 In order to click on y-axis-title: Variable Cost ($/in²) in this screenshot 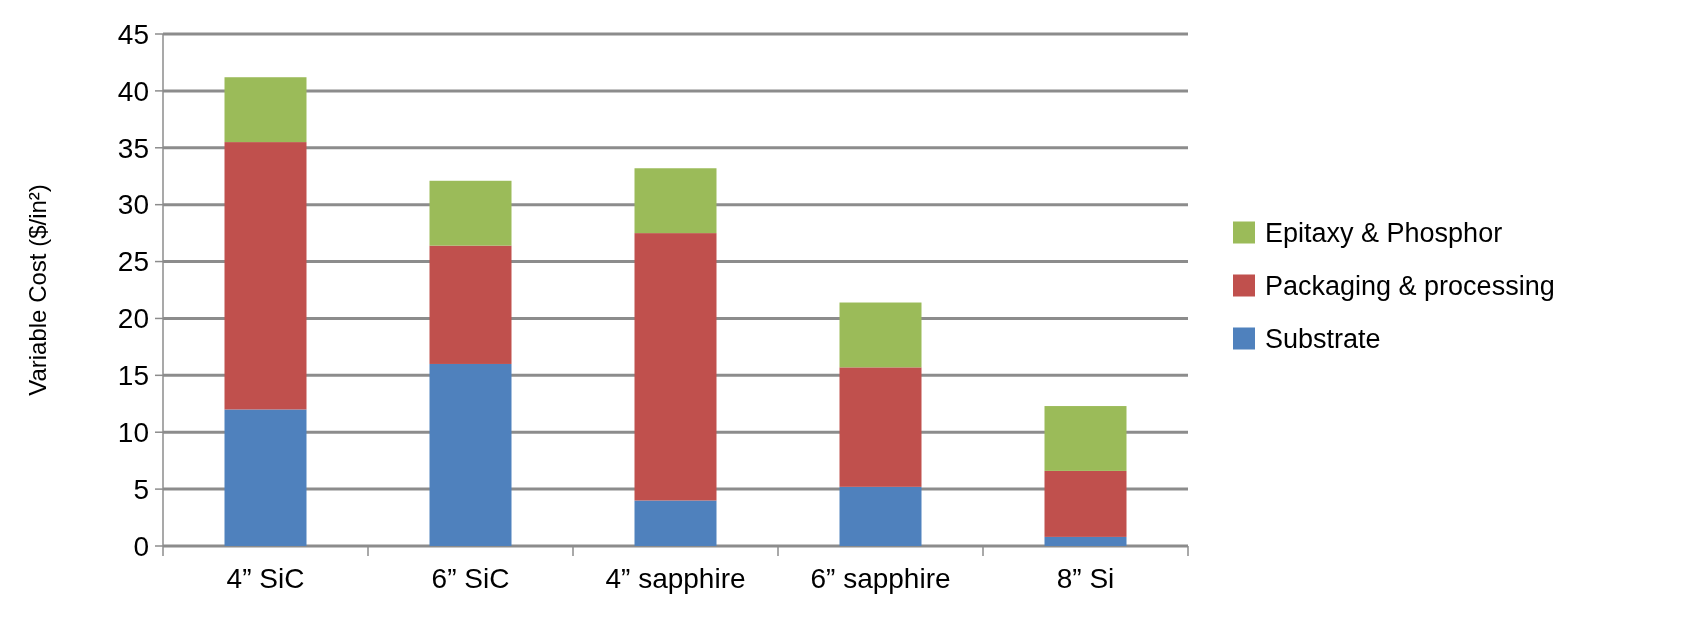, I will do `click(37, 290)`.